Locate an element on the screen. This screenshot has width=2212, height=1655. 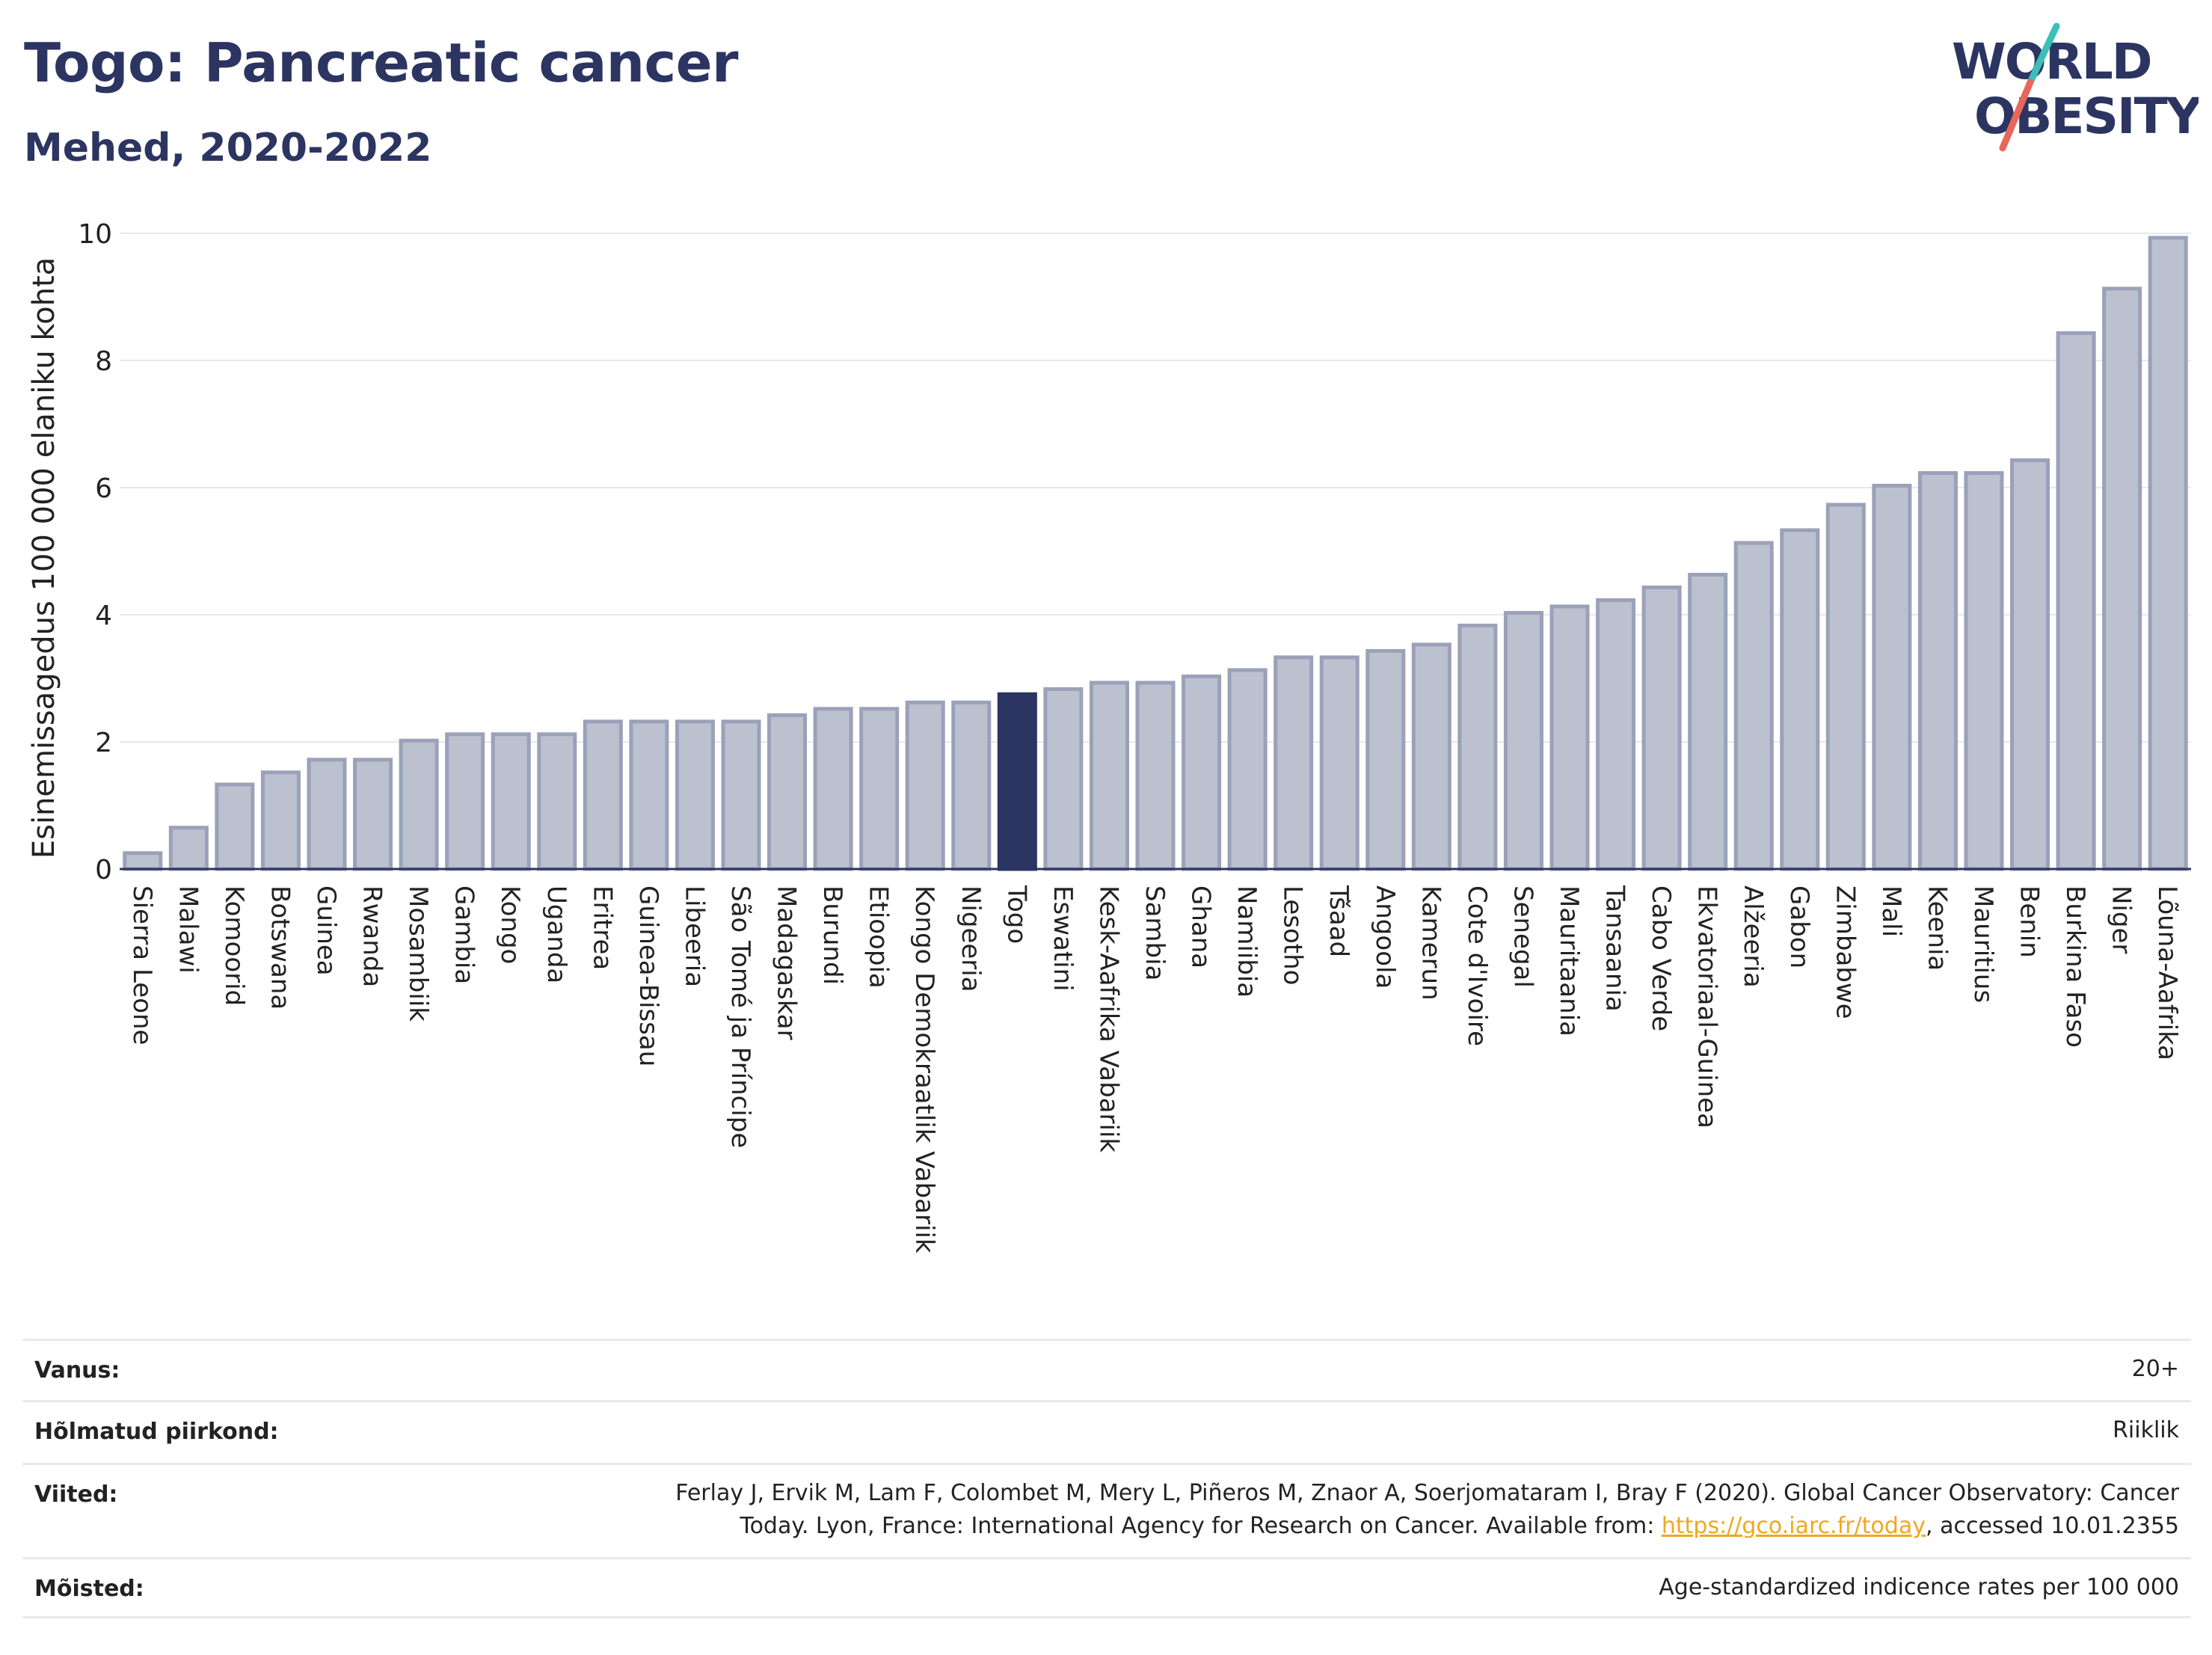
x-tick-label: Kesk-Aafrika Vabariik is located at coordinates (1108, 1018).